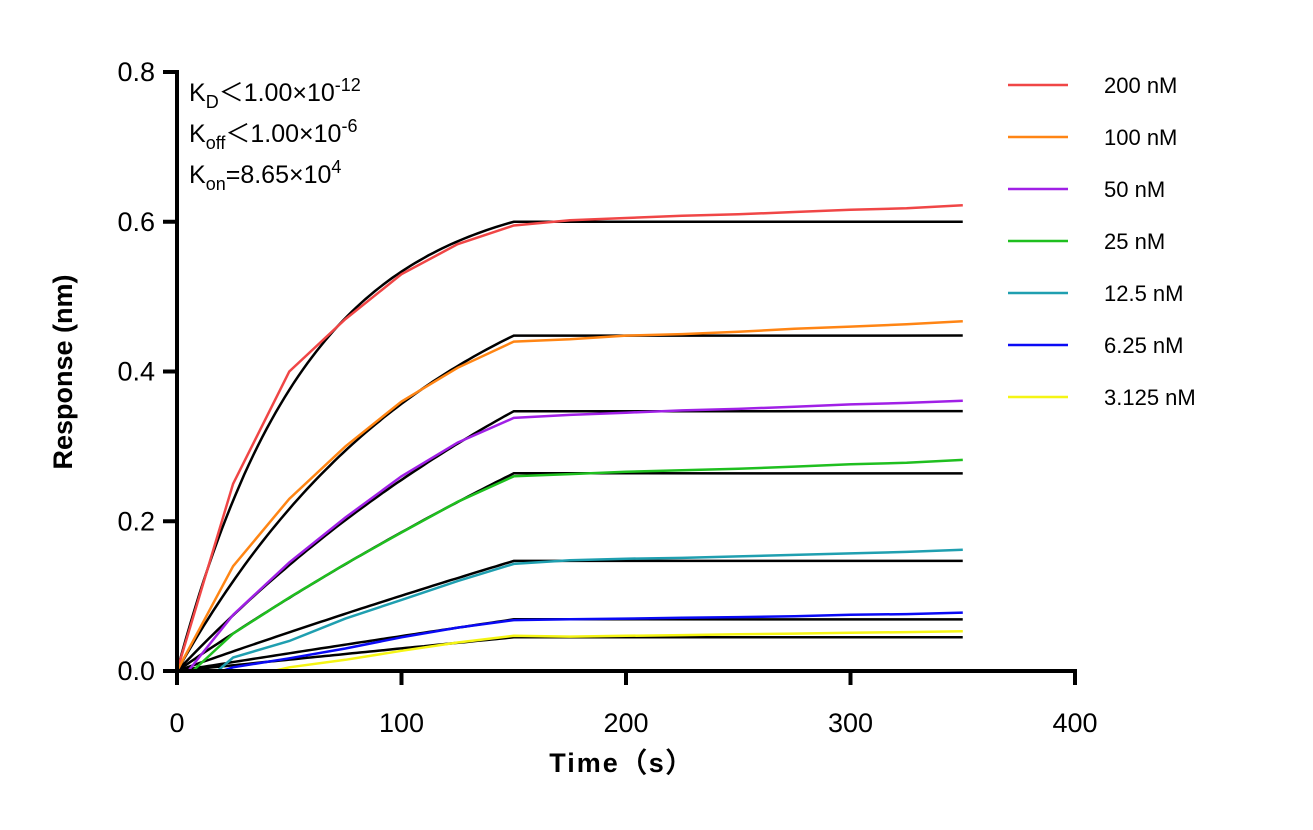 The image size is (1313, 830). I want to click on y-axis-label: Response (nm), so click(63, 371).